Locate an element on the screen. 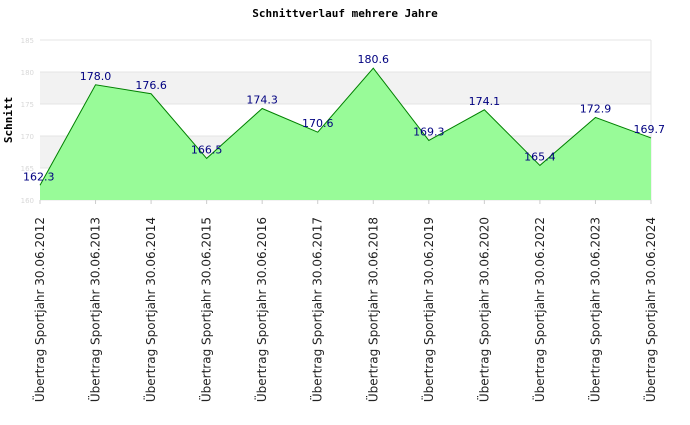 The image size is (690, 425). x-tick-label: Übertrag Sportjahr 30.06.2023 is located at coordinates (594, 309).